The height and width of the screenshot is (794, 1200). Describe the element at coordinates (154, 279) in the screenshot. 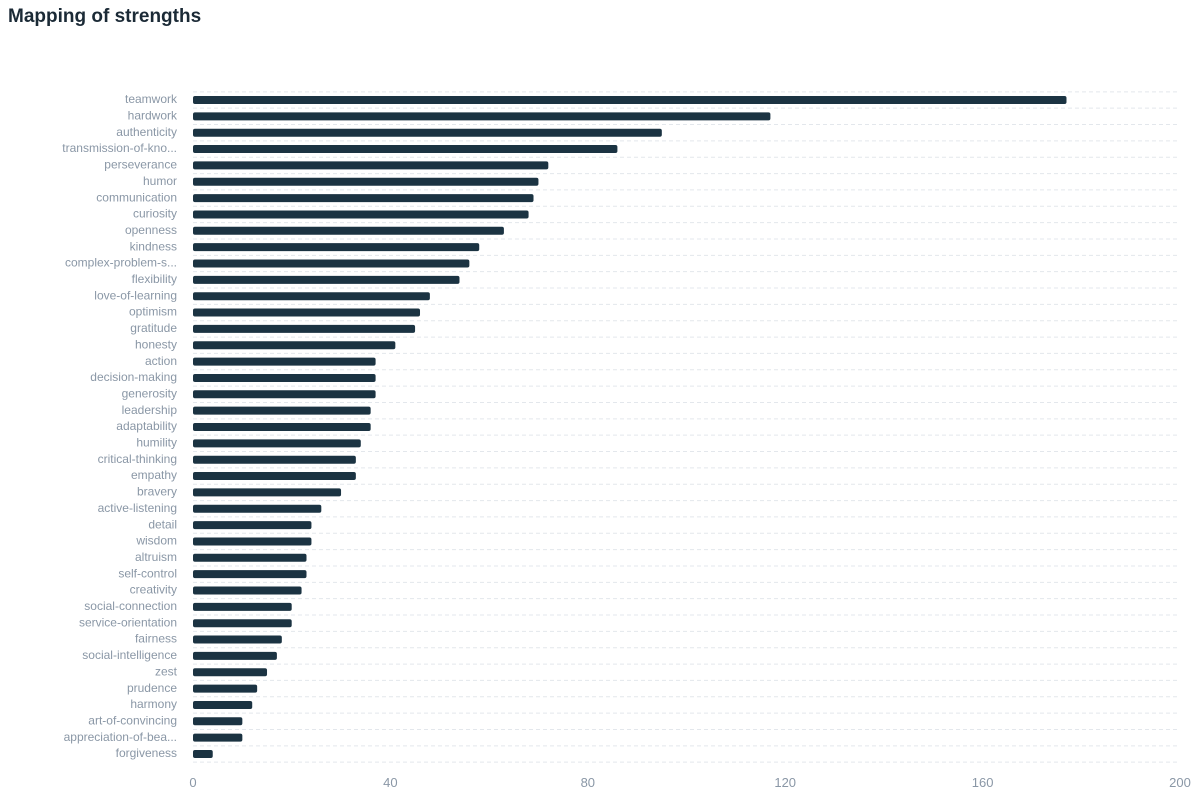

I see `category-label: flexibility` at that location.